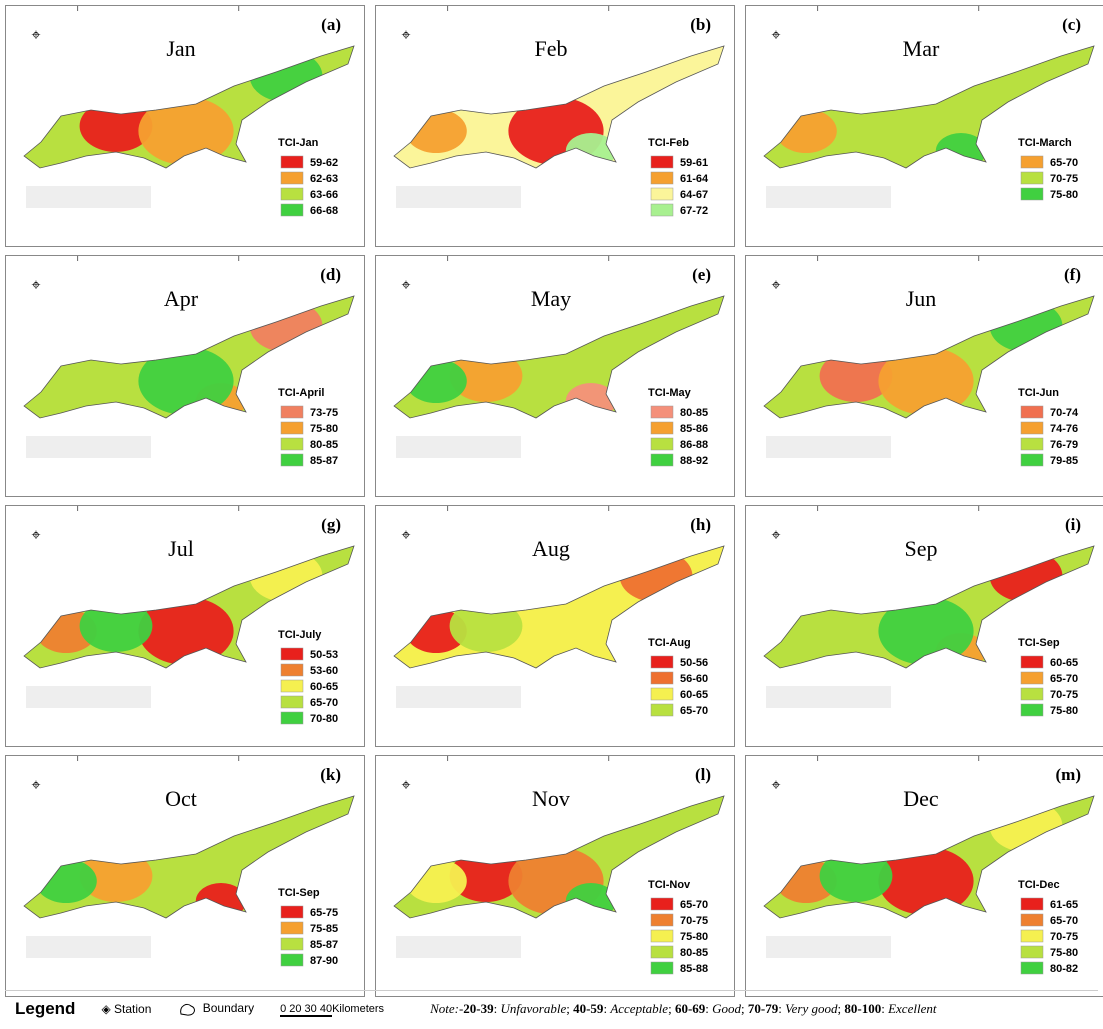 This screenshot has height=1029, width=1103. Describe the element at coordinates (330, 274) in the screenshot. I see `panel-letter: (d)` at that location.